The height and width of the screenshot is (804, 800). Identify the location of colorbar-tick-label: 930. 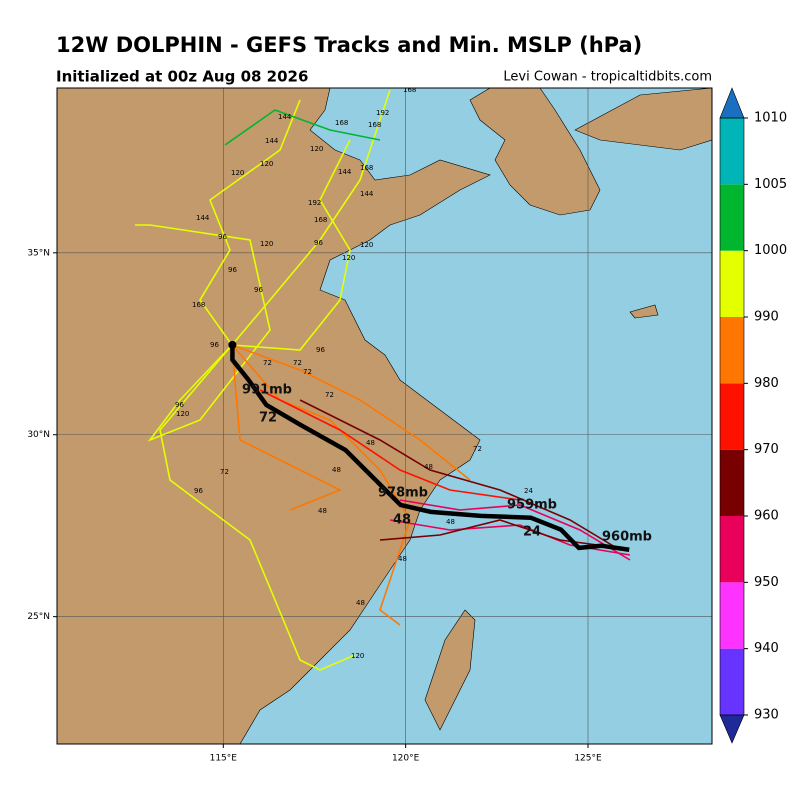
(766, 715).